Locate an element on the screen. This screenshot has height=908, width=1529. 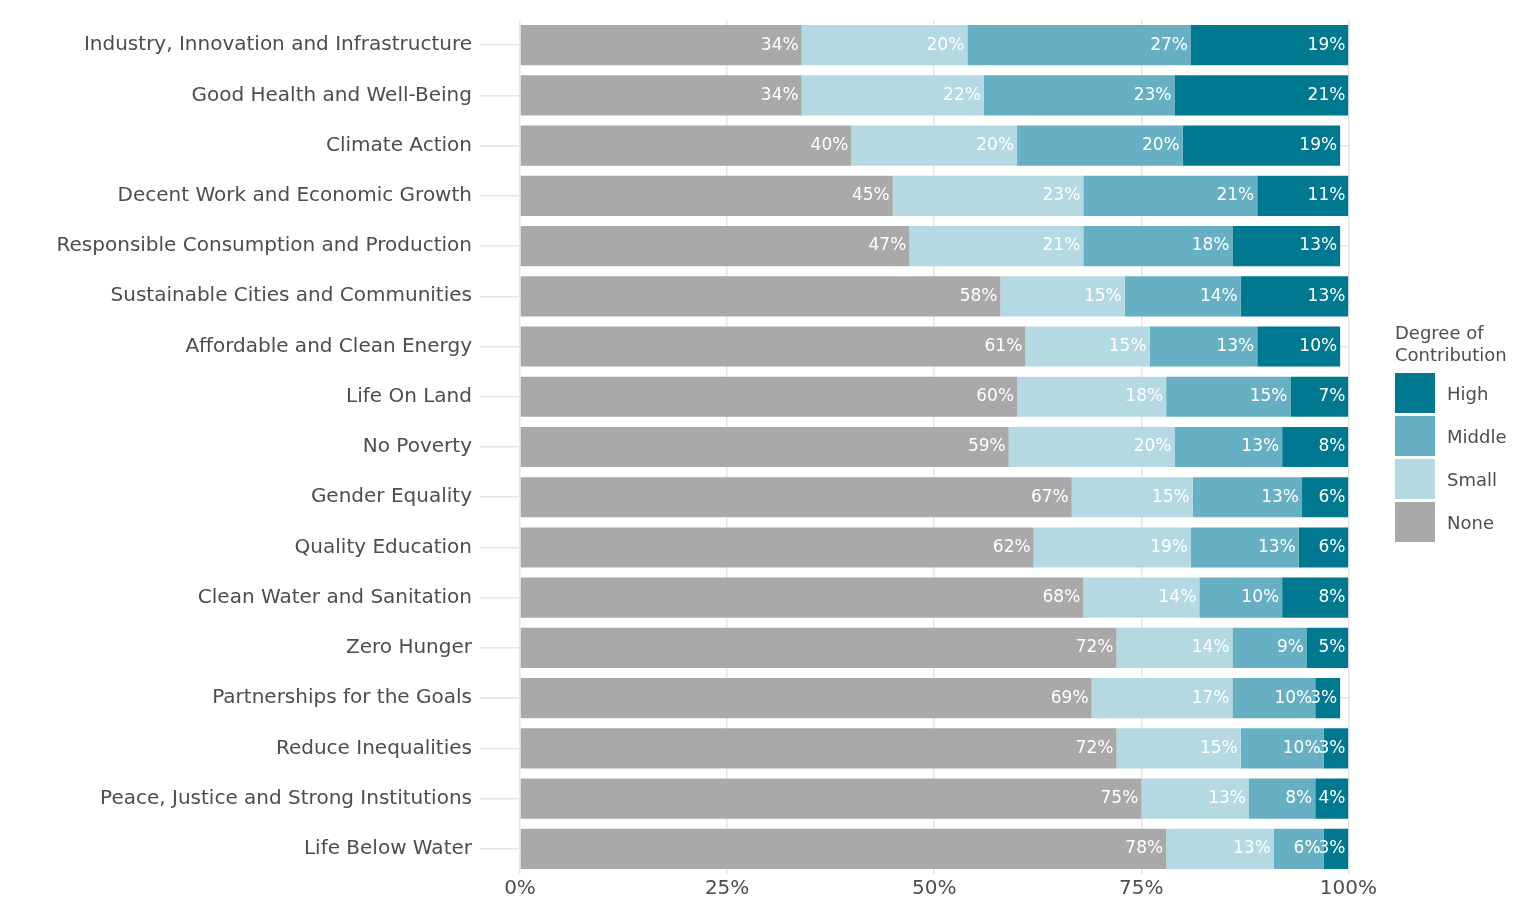
data-label: 67% is located at coordinates (1049, 495).